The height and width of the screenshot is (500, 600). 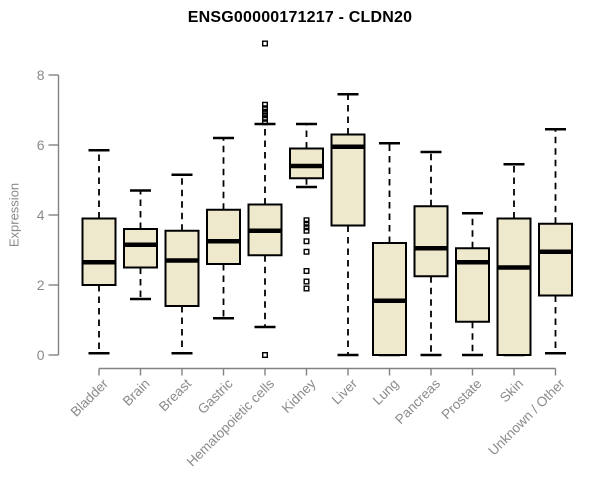 I want to click on x-tick-label: Prostate, so click(x=461, y=399).